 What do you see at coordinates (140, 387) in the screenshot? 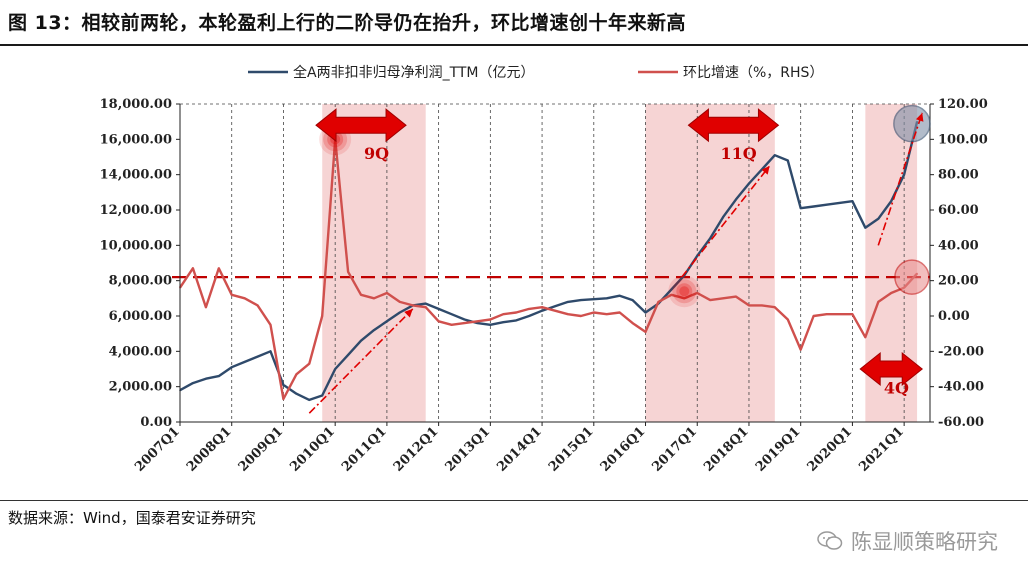
I see `left-tick-label: 2,000.00` at bounding box center [140, 387].